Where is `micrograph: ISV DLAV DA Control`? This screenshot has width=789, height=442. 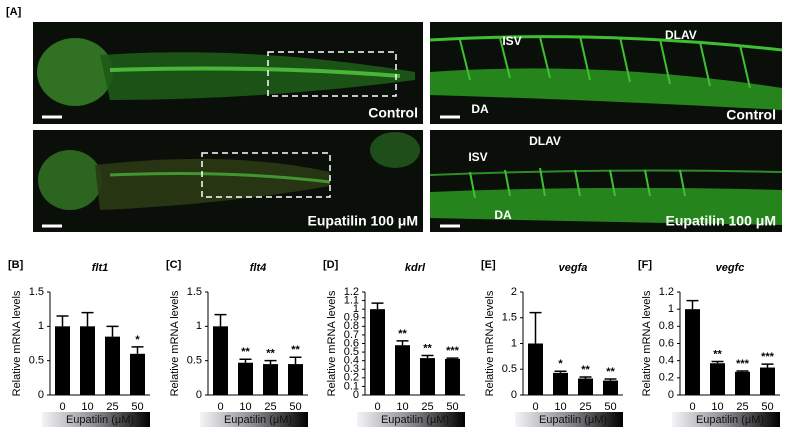
micrograph: ISV DLAV DA Control is located at coordinates (606, 73).